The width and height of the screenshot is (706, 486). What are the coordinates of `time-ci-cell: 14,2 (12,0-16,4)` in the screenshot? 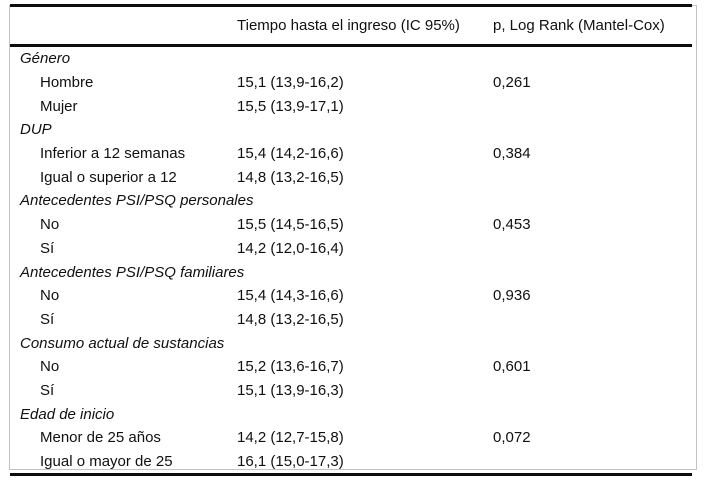 It's located at (290, 248).